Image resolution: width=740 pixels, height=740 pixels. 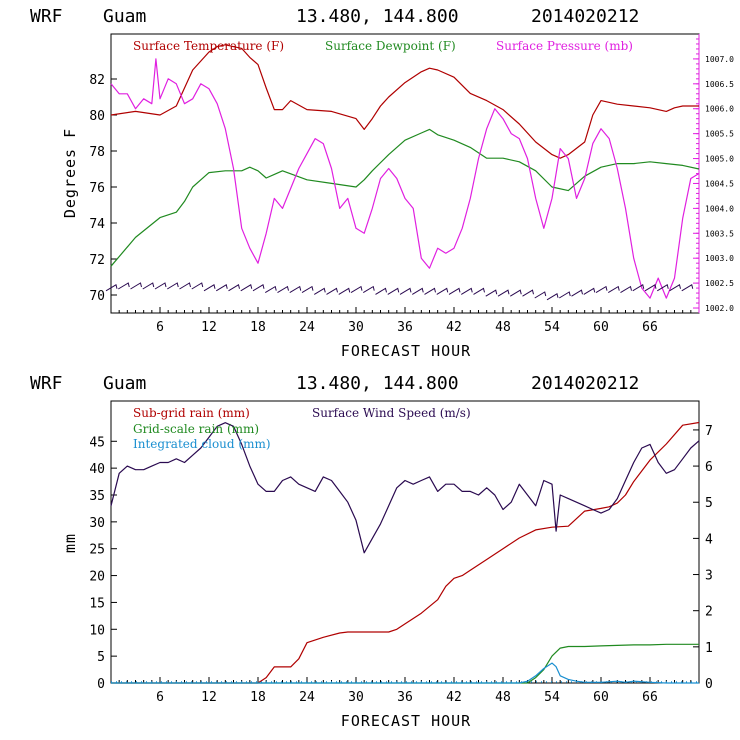 What do you see at coordinates (97, 442) in the screenshot?
I see `y-tick-label: 45` at bounding box center [97, 442].